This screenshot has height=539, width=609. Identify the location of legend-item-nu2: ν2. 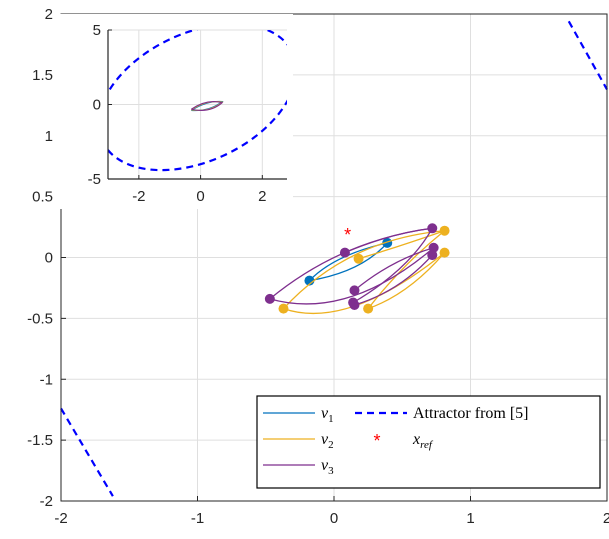
(298, 441).